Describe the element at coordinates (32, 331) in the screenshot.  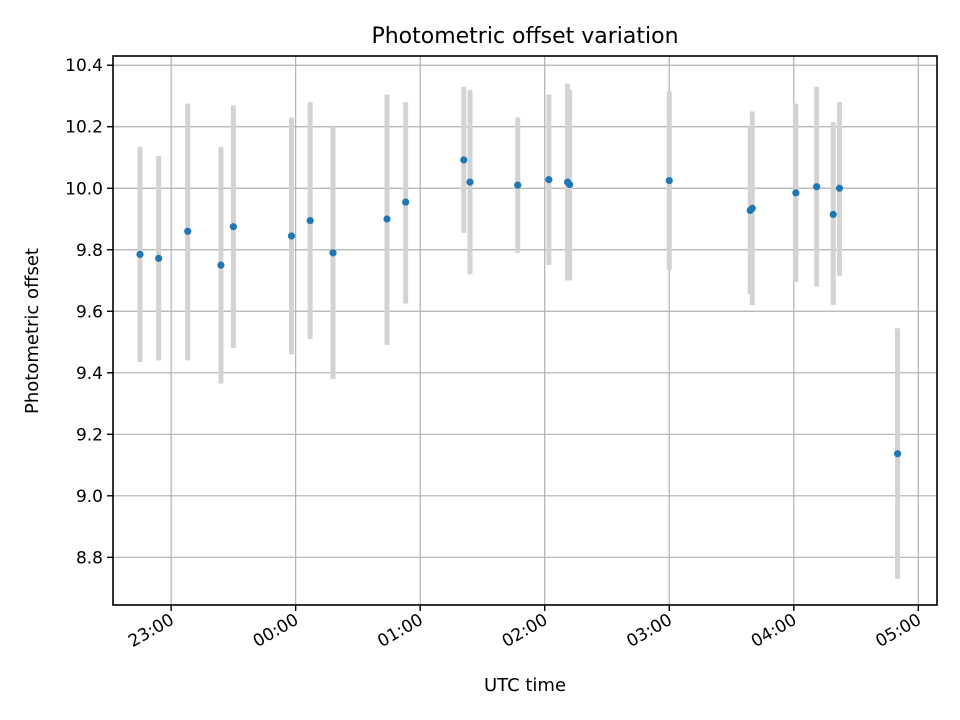
I see `y-axis-label: Photometric offset` at that location.